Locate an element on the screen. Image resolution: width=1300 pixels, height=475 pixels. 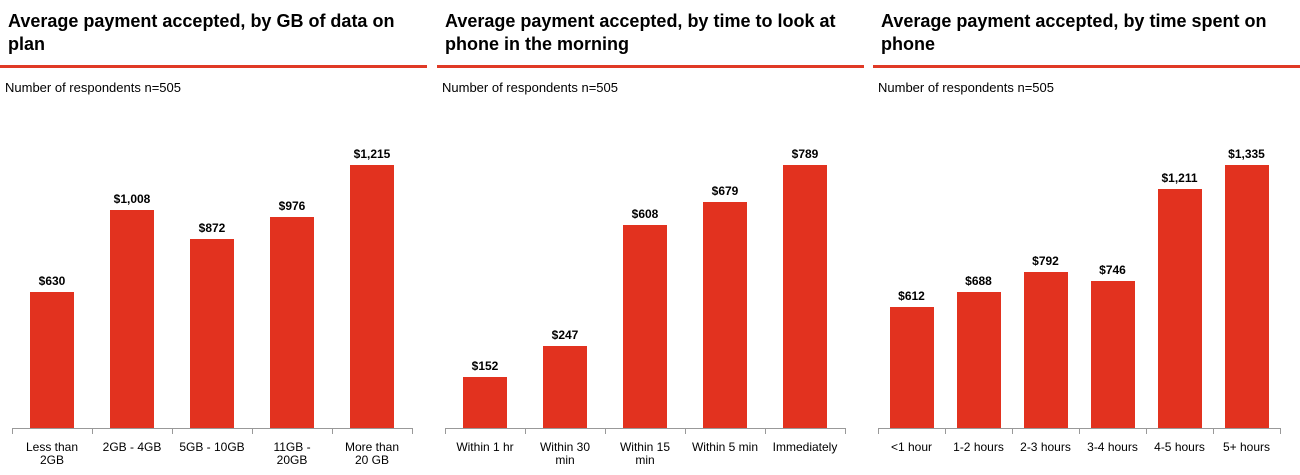
value-label: $1,008 is located at coordinates (132, 198).